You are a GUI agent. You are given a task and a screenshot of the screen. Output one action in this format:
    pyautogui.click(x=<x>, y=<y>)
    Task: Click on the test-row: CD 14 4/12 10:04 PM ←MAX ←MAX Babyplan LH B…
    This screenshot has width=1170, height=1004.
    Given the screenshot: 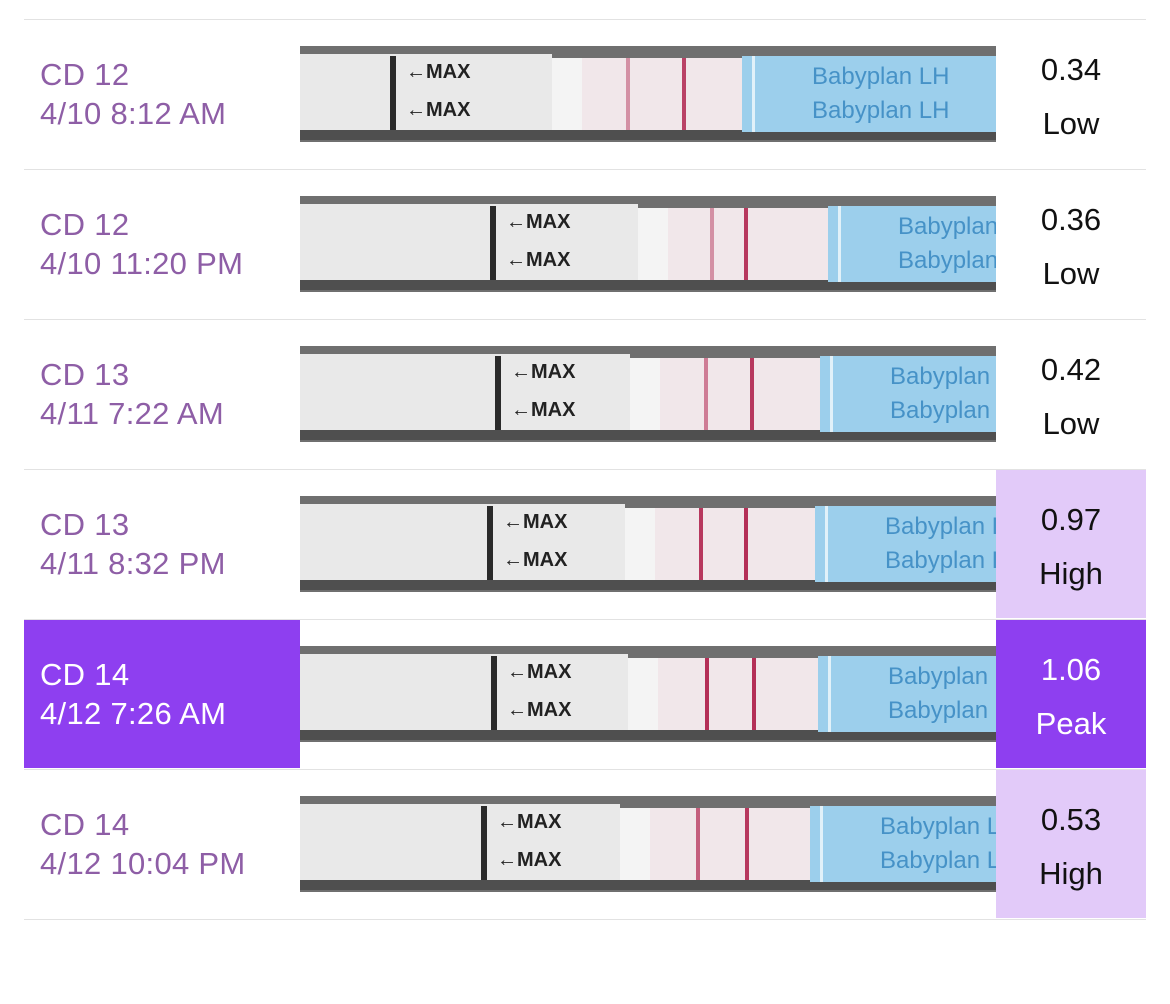 What is the action you would take?
    pyautogui.click(x=585, y=845)
    